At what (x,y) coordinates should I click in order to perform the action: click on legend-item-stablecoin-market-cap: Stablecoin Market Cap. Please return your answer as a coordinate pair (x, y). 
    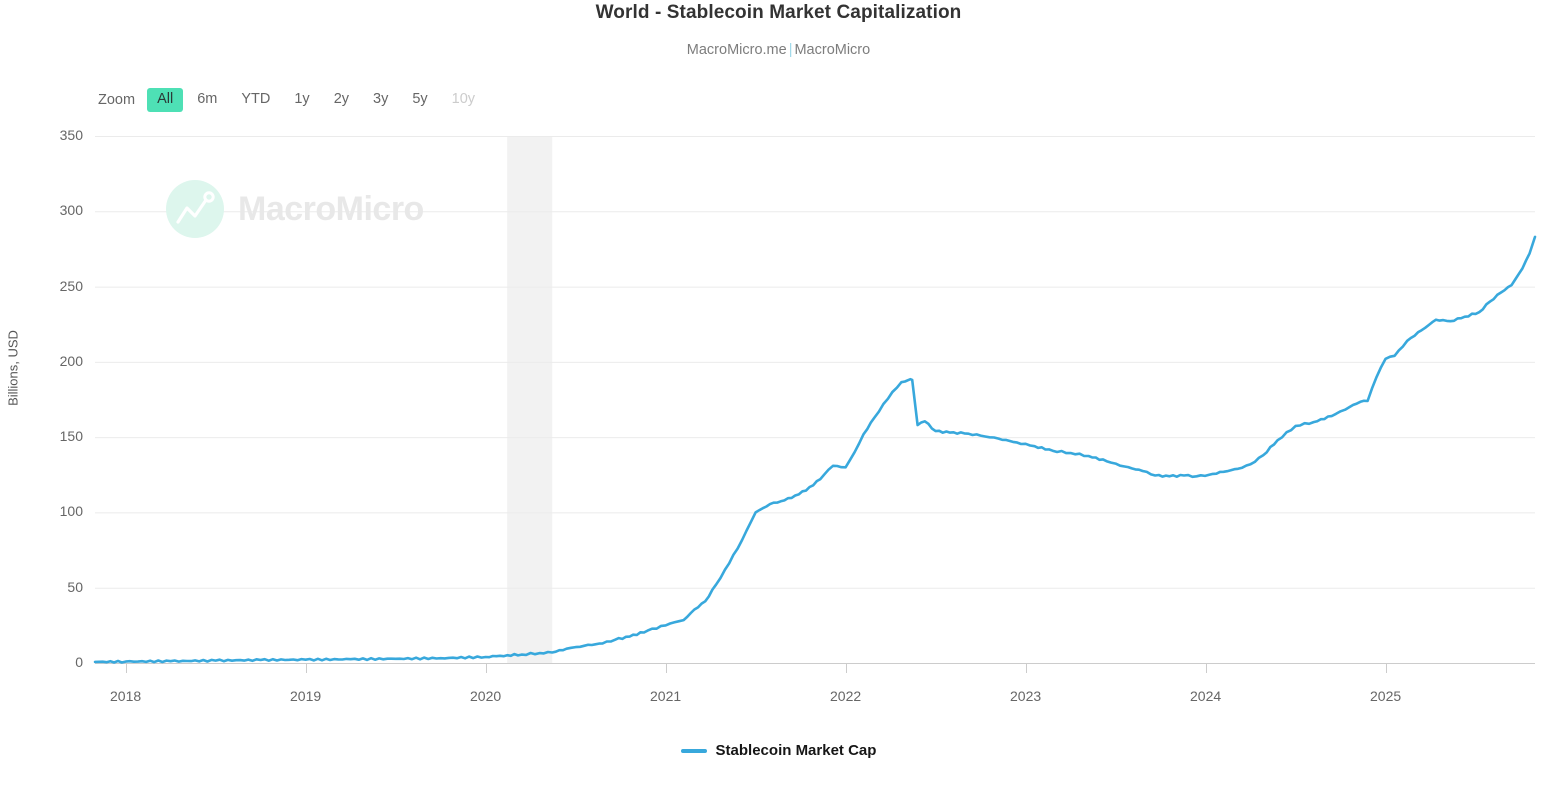
    Looking at the image, I should click on (778, 750).